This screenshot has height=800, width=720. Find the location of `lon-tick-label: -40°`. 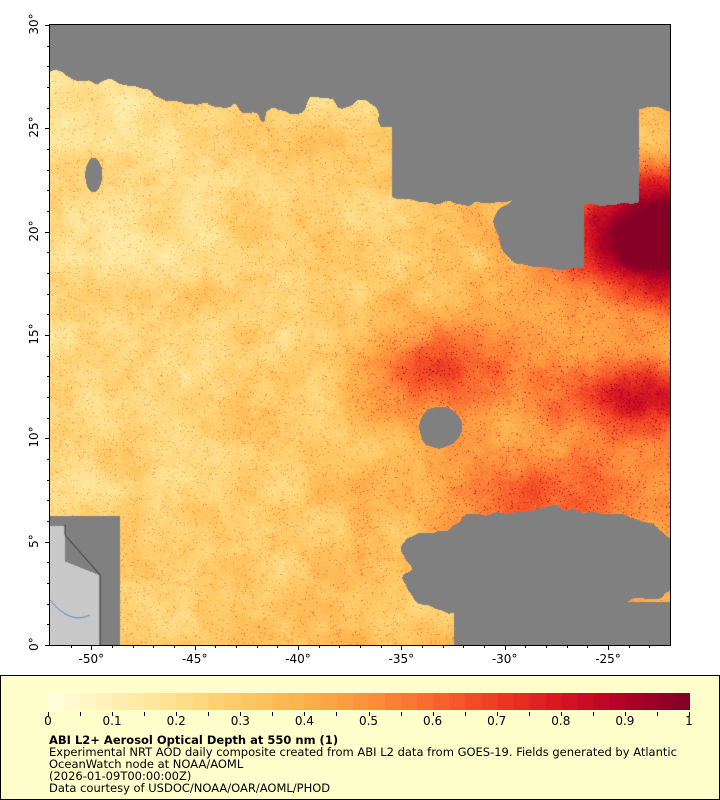

lon-tick-label: -40° is located at coordinates (298, 659).